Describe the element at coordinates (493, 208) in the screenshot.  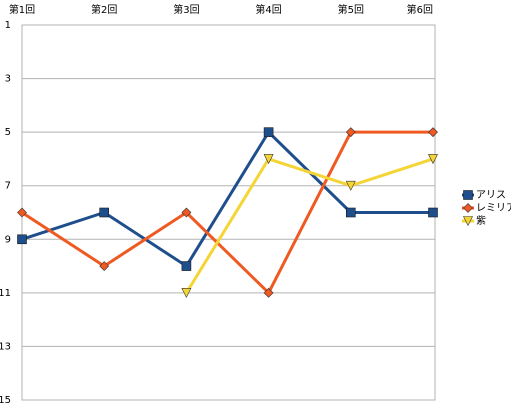
I see `legend-label: レミリア` at that location.